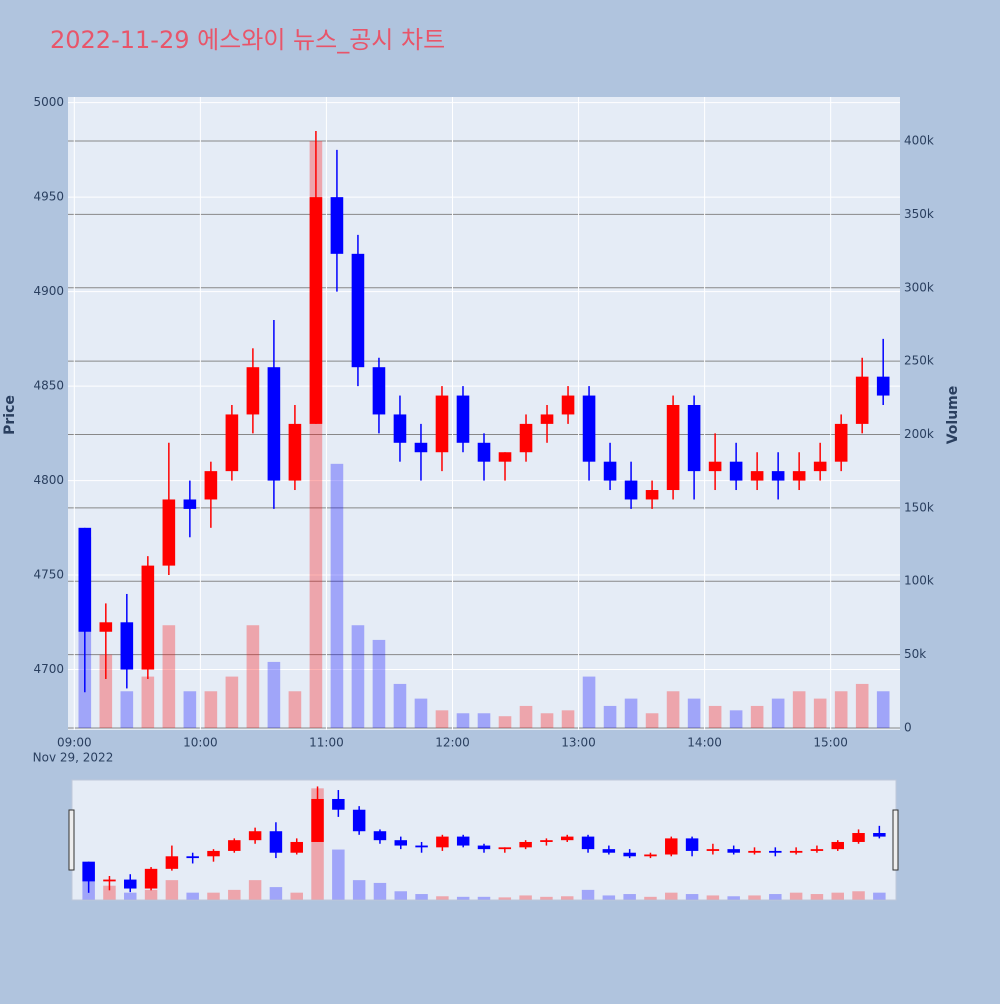 This screenshot has width=1000, height=1004. Describe the element at coordinates (919, 361) in the screenshot. I see `y2-tick-label: 250k` at that location.